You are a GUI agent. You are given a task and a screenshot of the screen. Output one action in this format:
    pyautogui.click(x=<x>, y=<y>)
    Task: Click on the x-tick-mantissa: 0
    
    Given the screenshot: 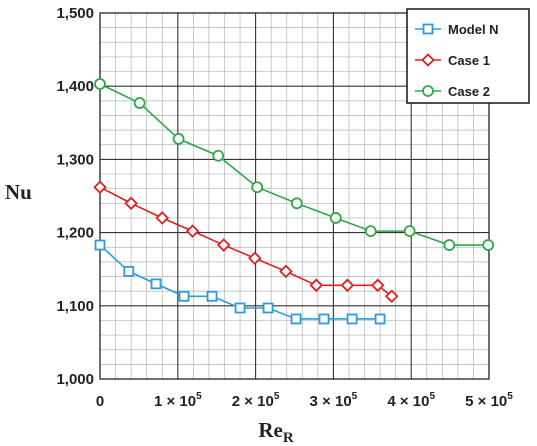 What is the action you would take?
    pyautogui.click(x=100, y=401)
    